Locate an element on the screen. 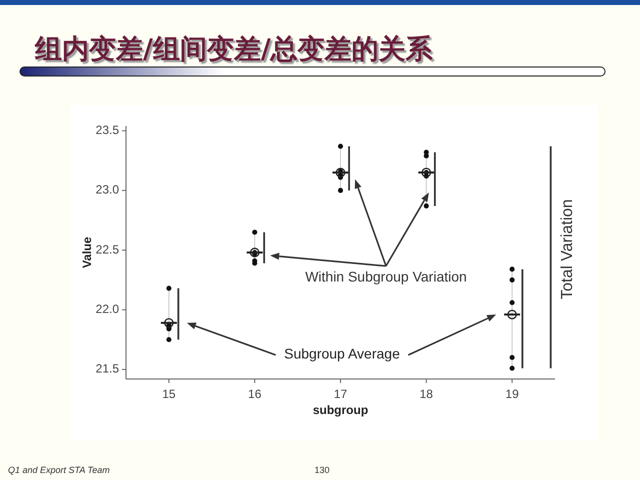 Image resolution: width=640 pixels, height=480 pixels. text: Q1 and Export STA Team is located at coordinates (59, 470).